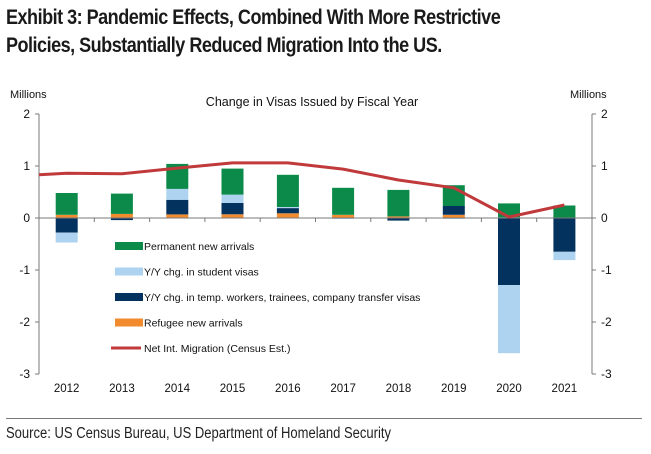  What do you see at coordinates (606, 322) in the screenshot?
I see `y-tick-label-right: -2` at bounding box center [606, 322].